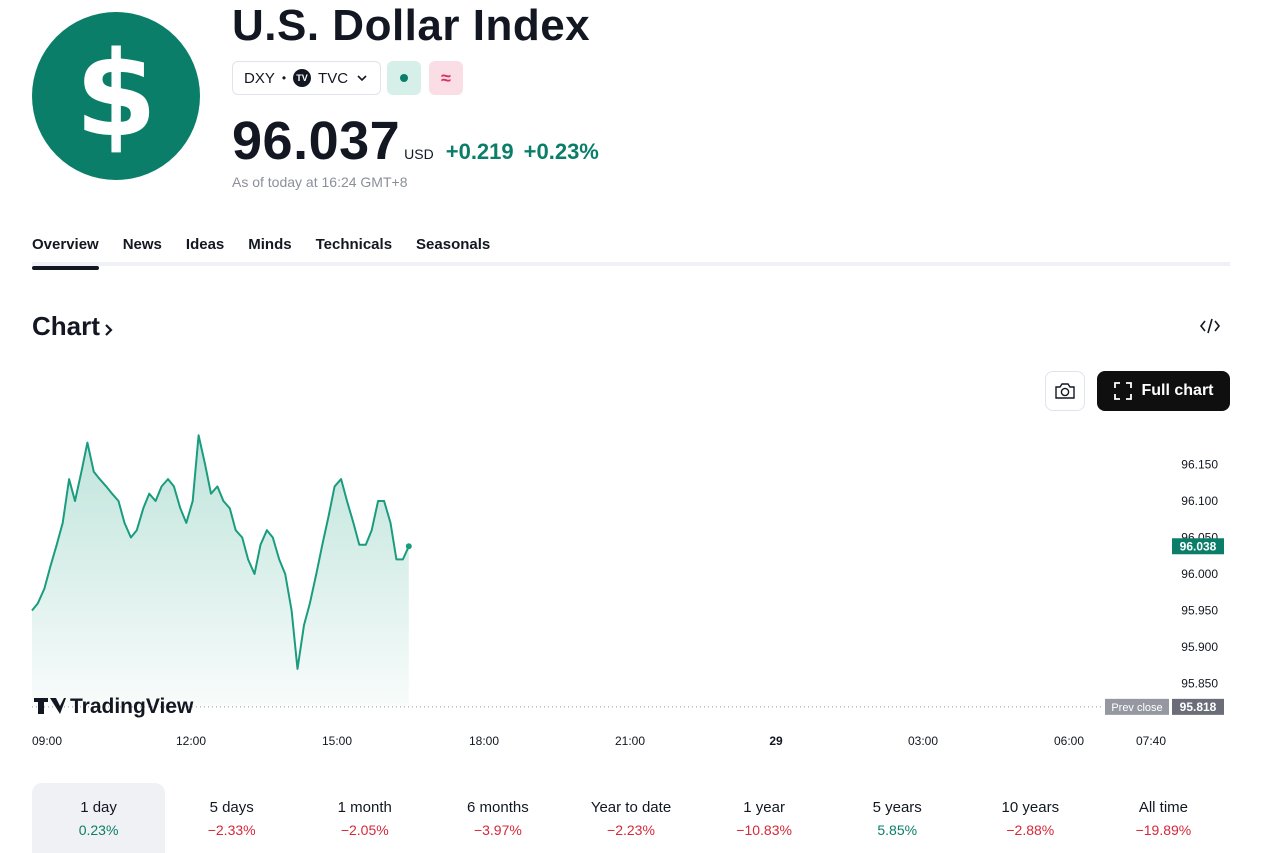  I want to click on y-tick-label: 95.900, so click(1199, 647).